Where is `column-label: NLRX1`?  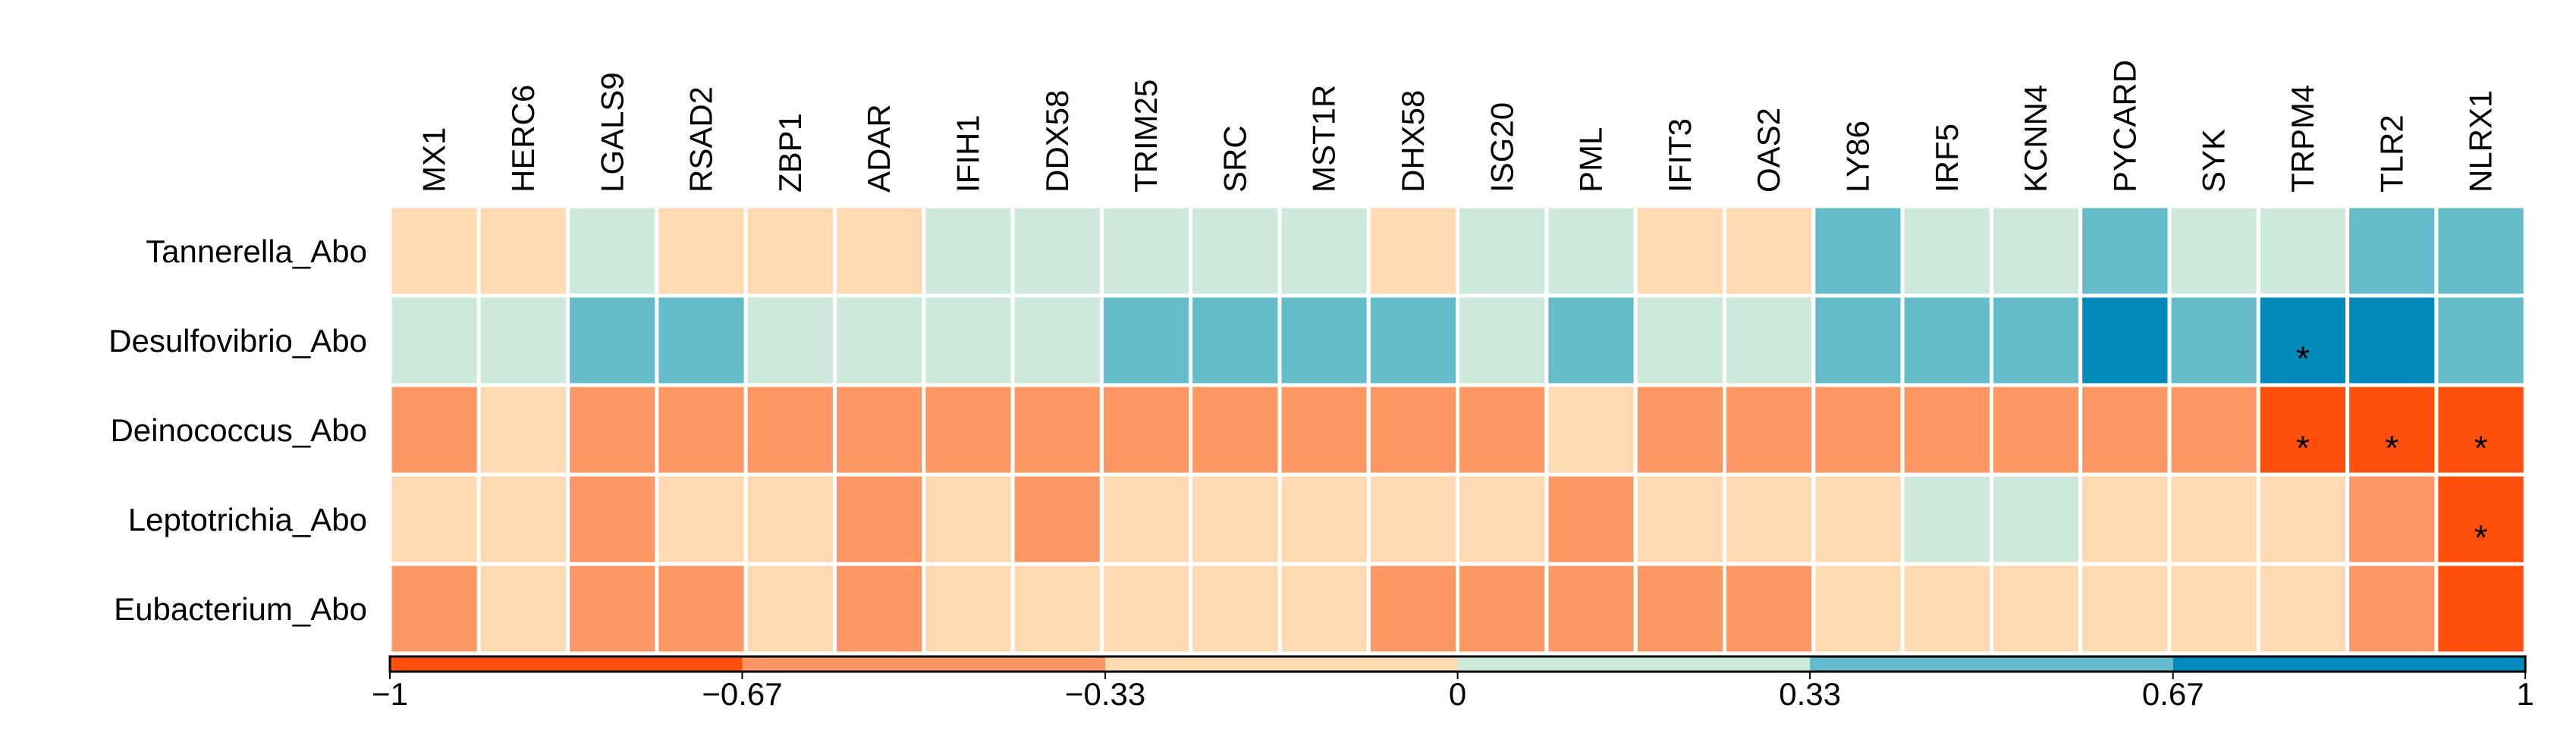 column-label: NLRX1 is located at coordinates (2481, 141).